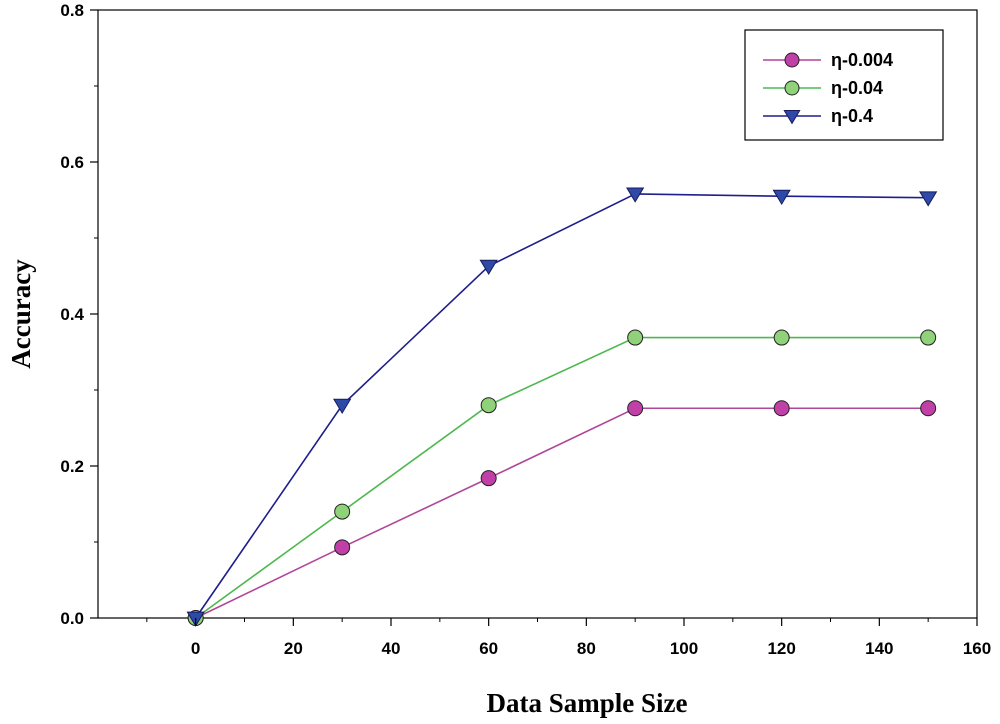  What do you see at coordinates (587, 703) in the screenshot?
I see `x-axis-title: Data Sample Size` at bounding box center [587, 703].